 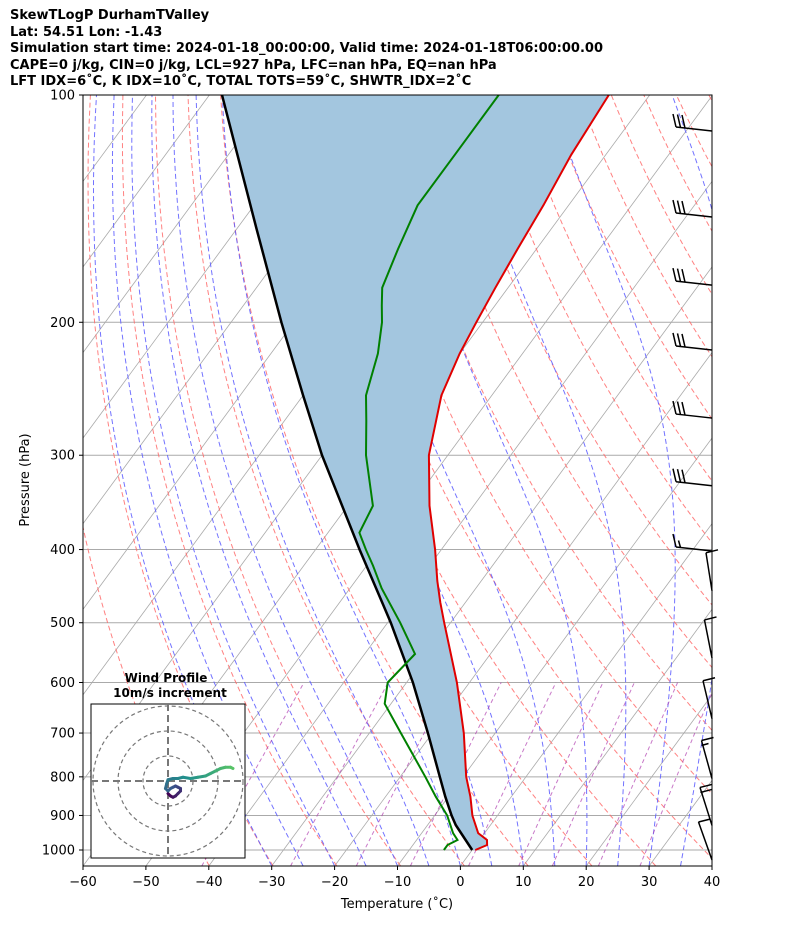 I want to click on y-tick-label: 400, so click(x=62, y=550).